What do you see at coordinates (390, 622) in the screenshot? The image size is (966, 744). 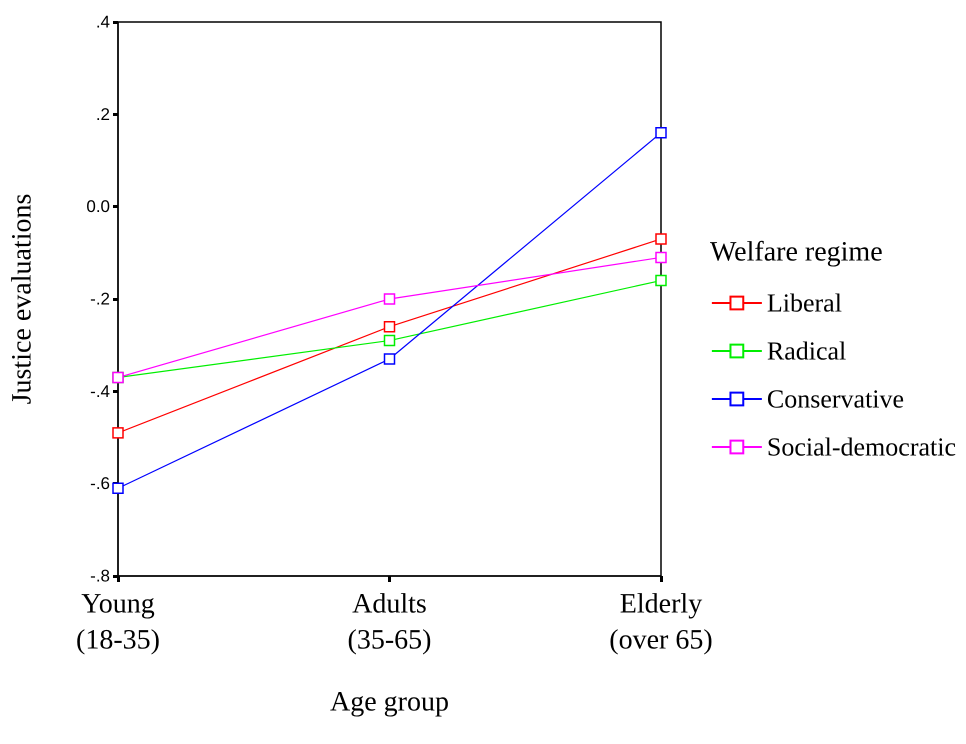 I see `x-tick-label: Adults (35-65)` at bounding box center [390, 622].